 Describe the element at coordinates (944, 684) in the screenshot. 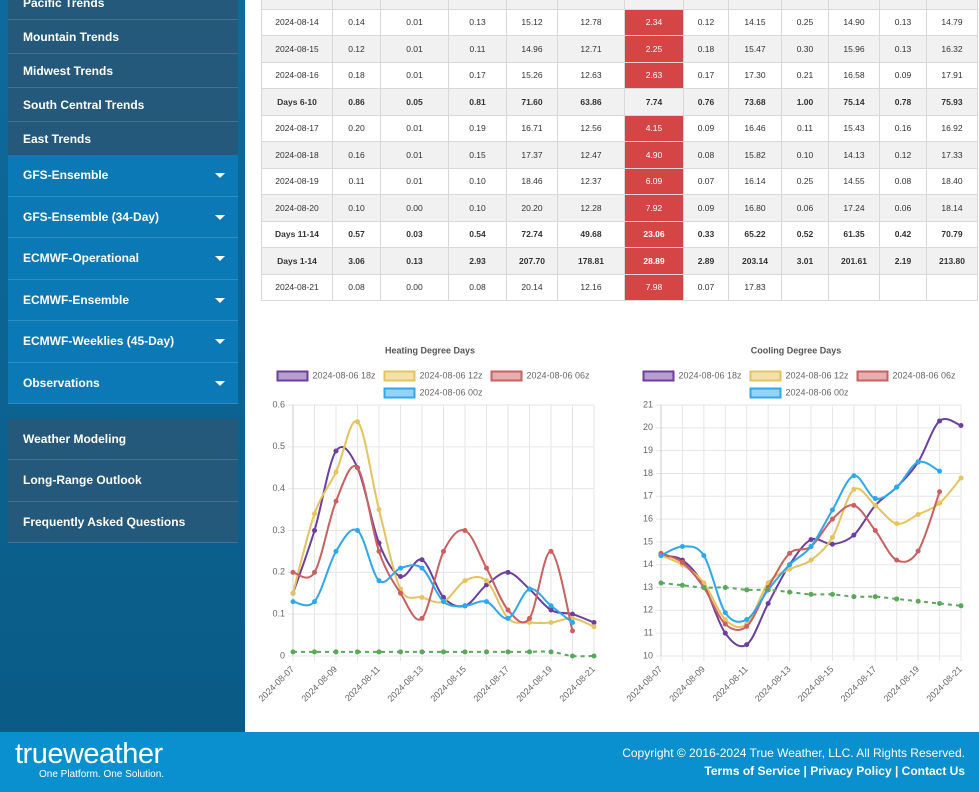

I see `x-tick-label: 2024-08-21` at that location.